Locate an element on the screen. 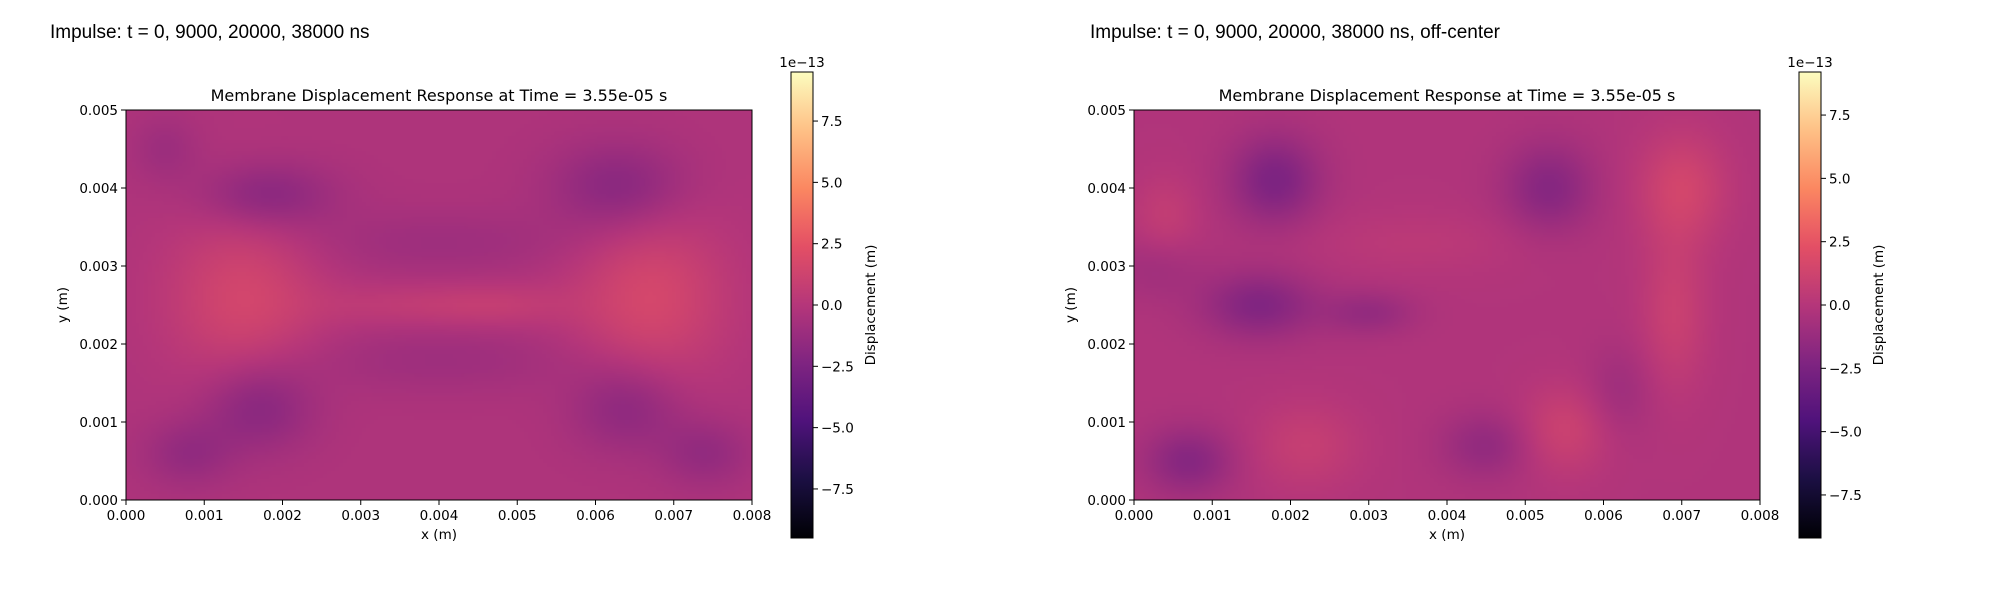 The width and height of the screenshot is (2000, 600). panel-title: Impulse: t = 0, 9000, 20000, 38000 ns is located at coordinates (210, 32).